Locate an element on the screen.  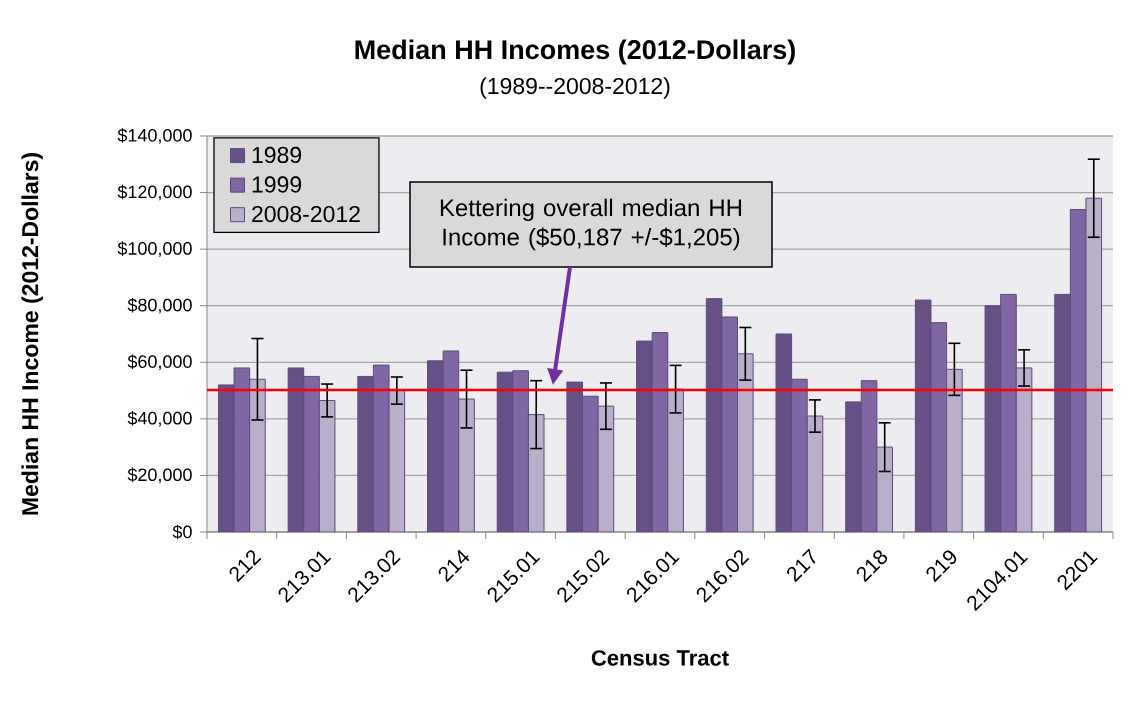
legend-label: 2008-2012 is located at coordinates (306, 214).